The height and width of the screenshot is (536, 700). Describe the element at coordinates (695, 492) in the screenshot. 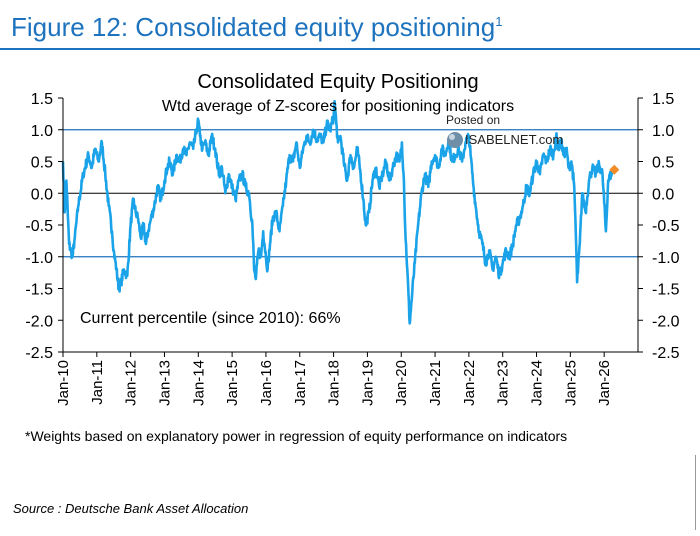

I see `right-divider` at that location.